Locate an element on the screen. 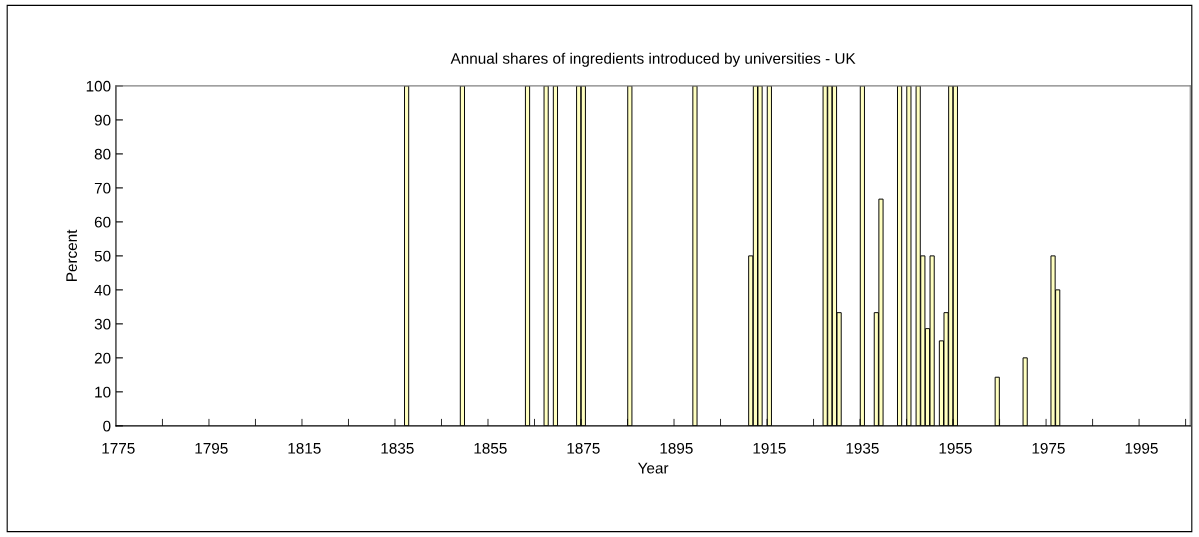 The width and height of the screenshot is (1199, 537). x-tick-label: 1935 is located at coordinates (862, 448).